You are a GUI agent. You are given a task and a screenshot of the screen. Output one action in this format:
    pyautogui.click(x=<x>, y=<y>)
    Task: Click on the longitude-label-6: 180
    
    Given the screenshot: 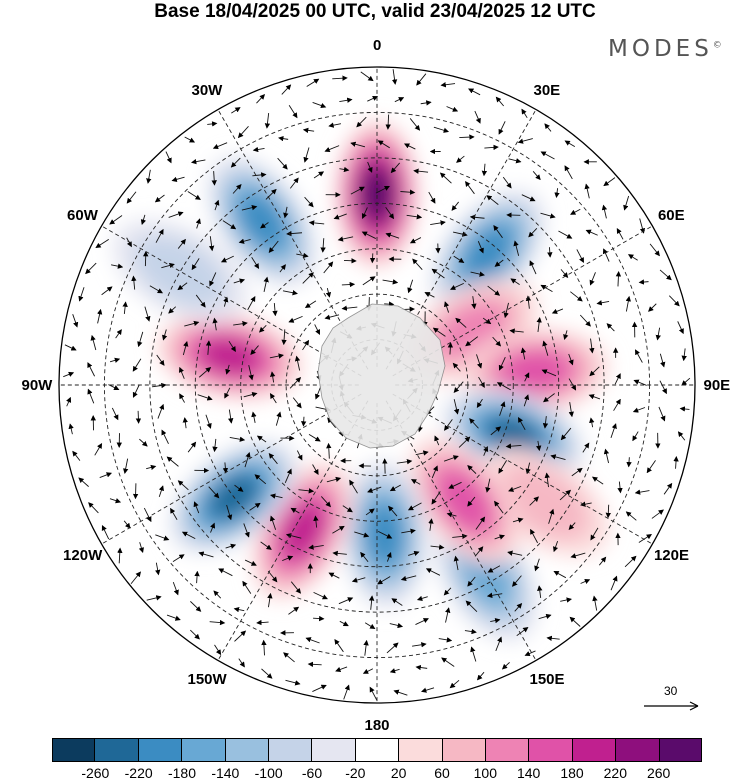 What is the action you would take?
    pyautogui.click(x=377, y=725)
    